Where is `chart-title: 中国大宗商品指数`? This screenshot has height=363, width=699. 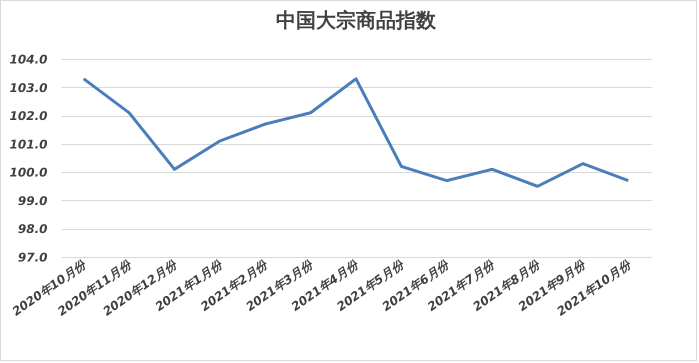
chart-title: 中国大宗商品指数 is located at coordinates (356, 20).